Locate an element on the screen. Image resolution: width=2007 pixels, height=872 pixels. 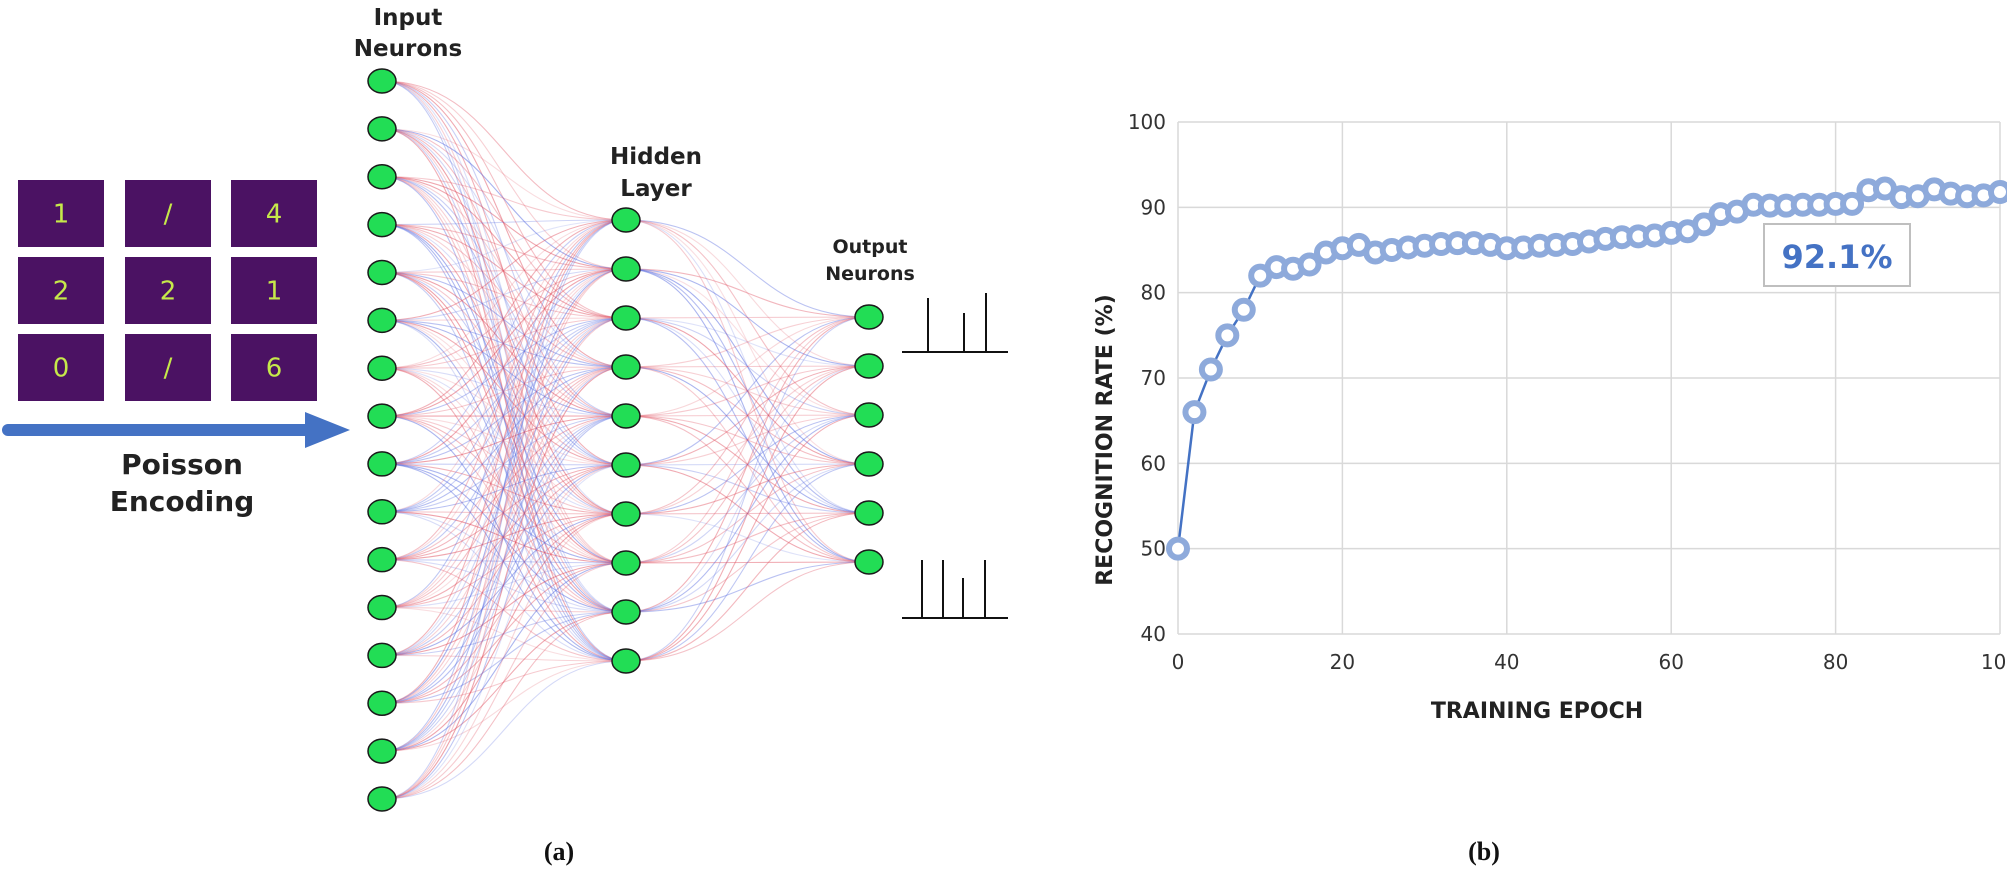
digit-tile: 0 is located at coordinates (61, 367).